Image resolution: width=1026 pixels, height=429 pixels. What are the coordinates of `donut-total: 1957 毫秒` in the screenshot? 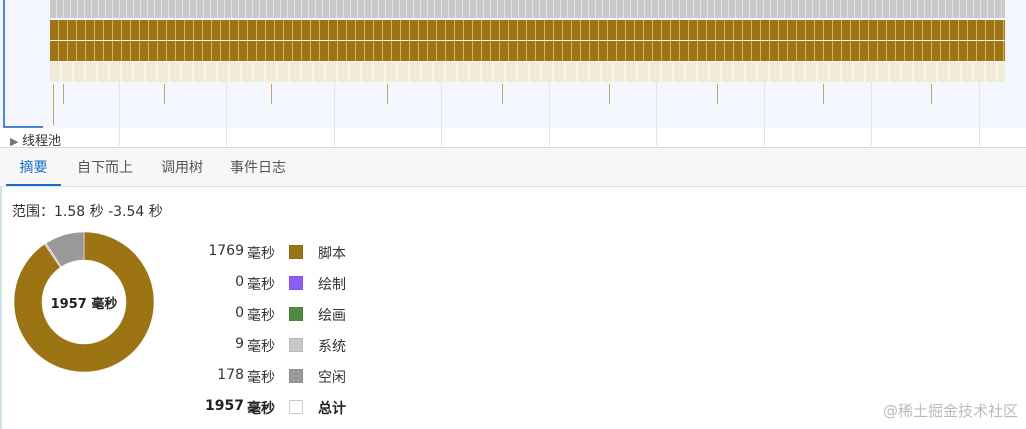 It's located at (84, 304).